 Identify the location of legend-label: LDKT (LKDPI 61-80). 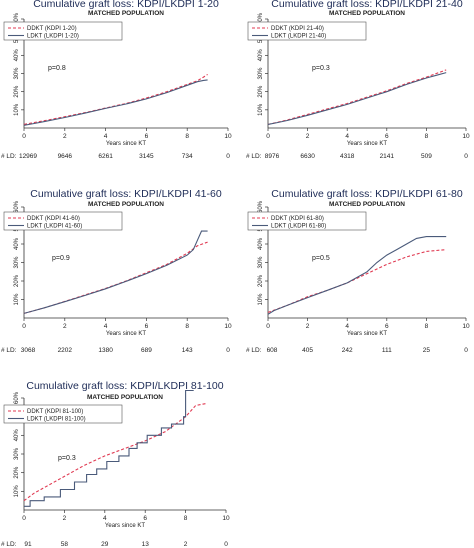
(298, 227).